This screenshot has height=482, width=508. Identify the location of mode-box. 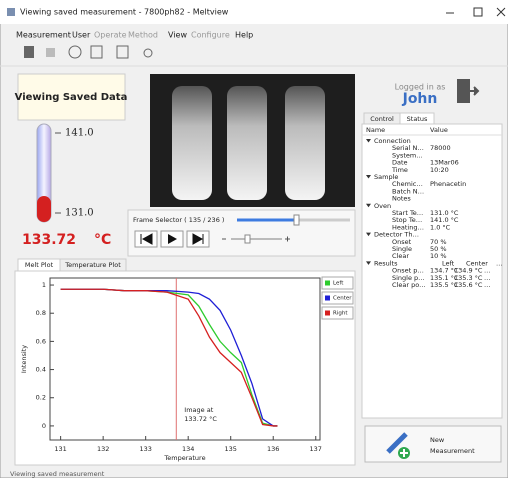
(71, 97).